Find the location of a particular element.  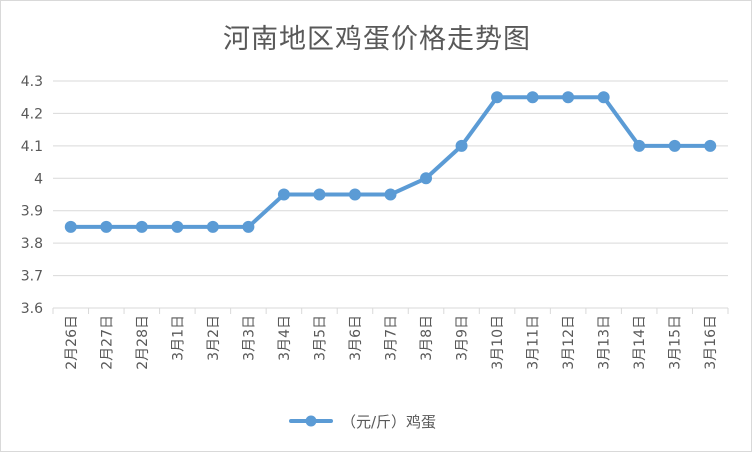

y-tick-label: 4.3 is located at coordinates (32, 82).